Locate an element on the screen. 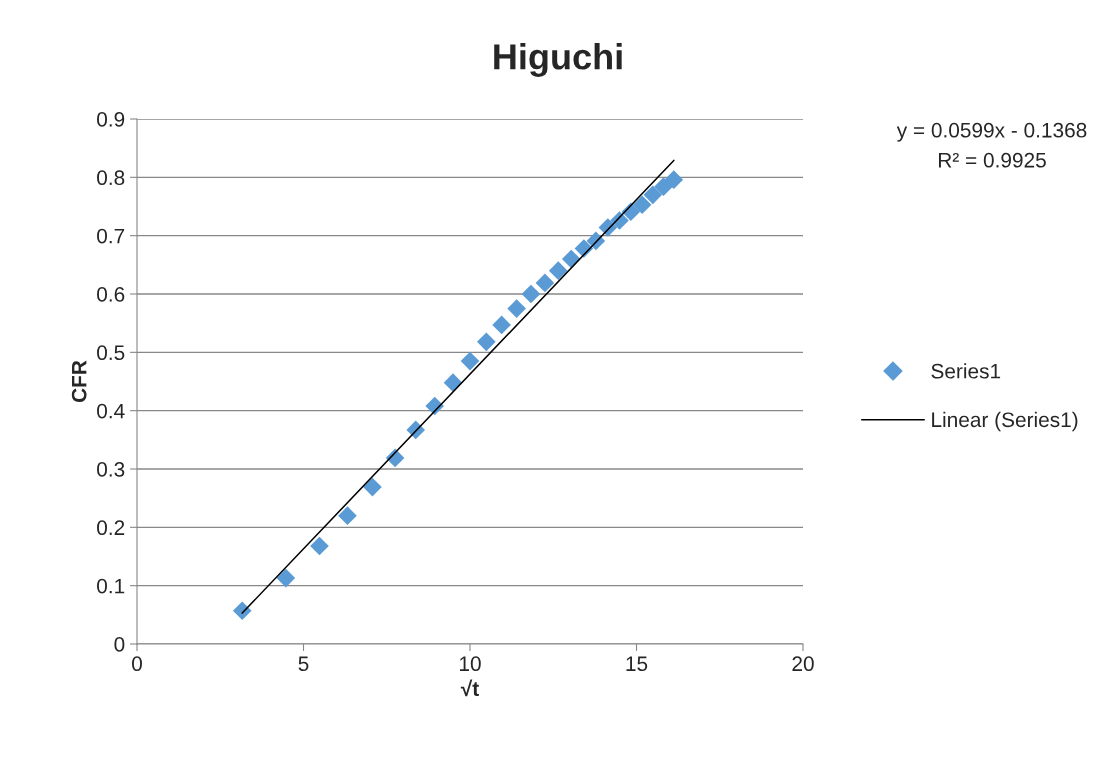  y-tick-label: 0.5 is located at coordinates (111, 353).